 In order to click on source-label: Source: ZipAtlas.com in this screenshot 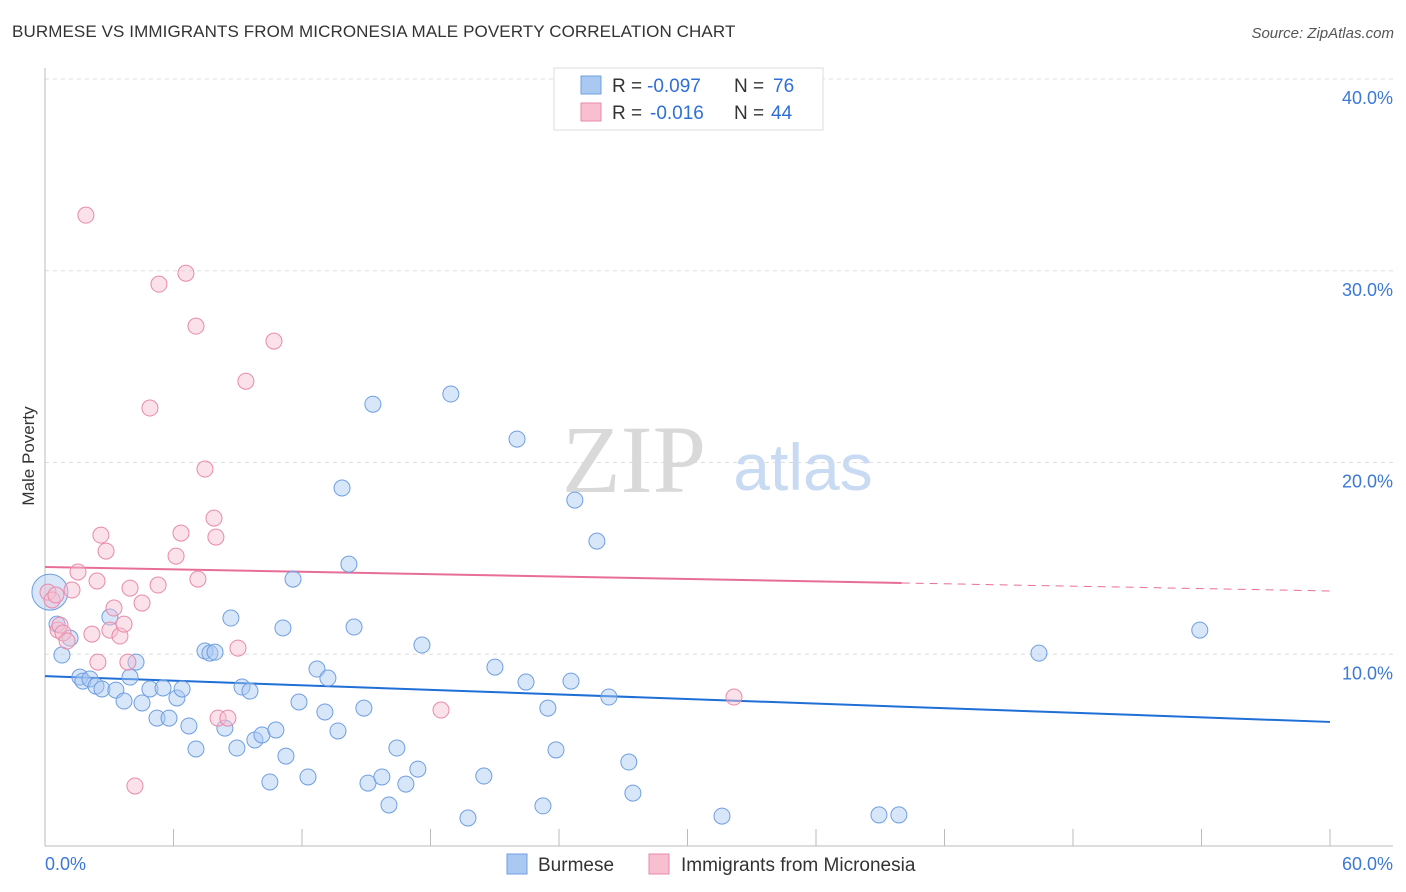, I will do `click(1322, 33)`.